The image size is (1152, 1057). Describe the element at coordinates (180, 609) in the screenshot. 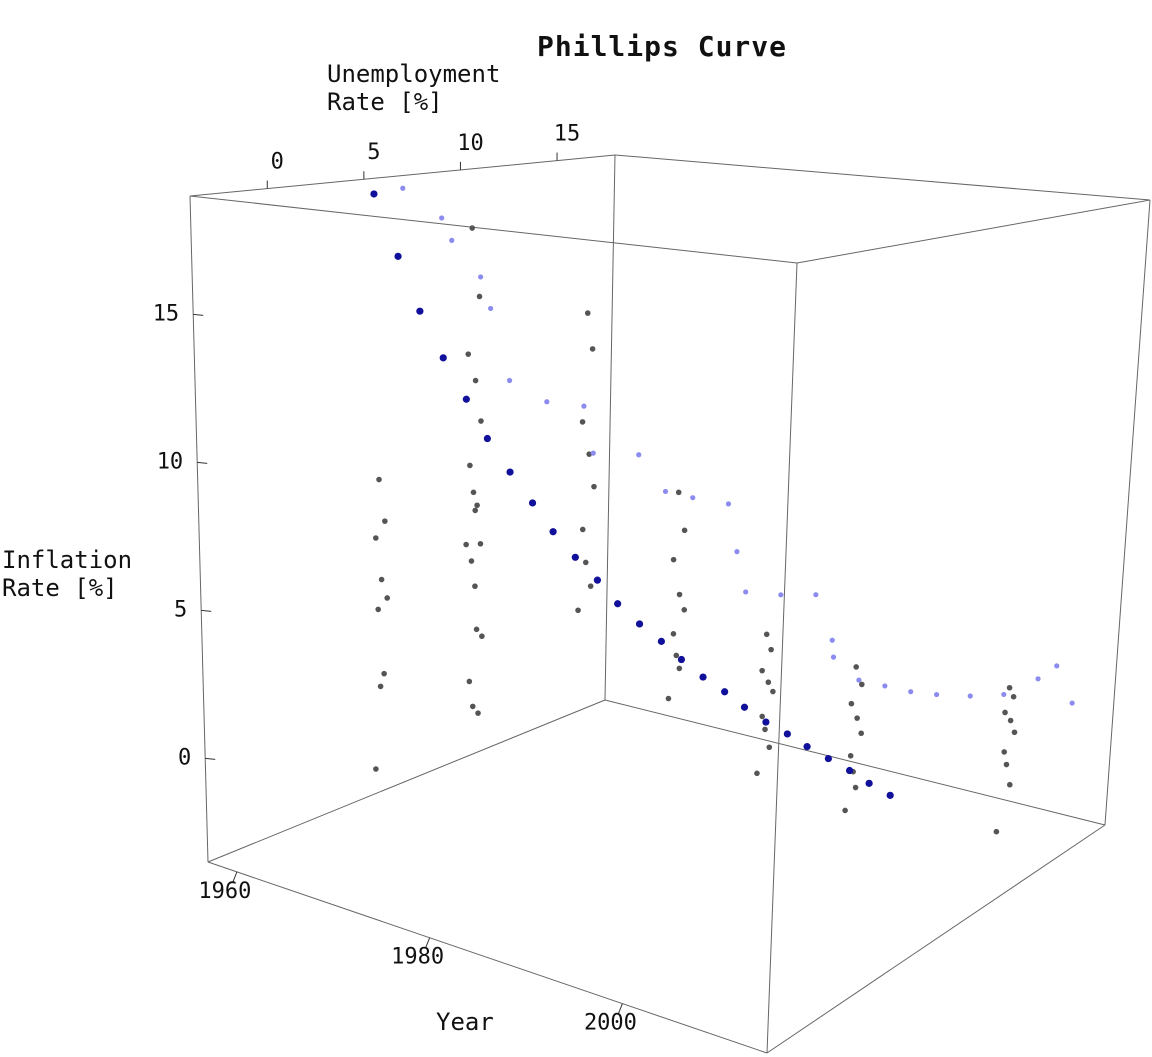

I see `z-tick-label: 5` at that location.